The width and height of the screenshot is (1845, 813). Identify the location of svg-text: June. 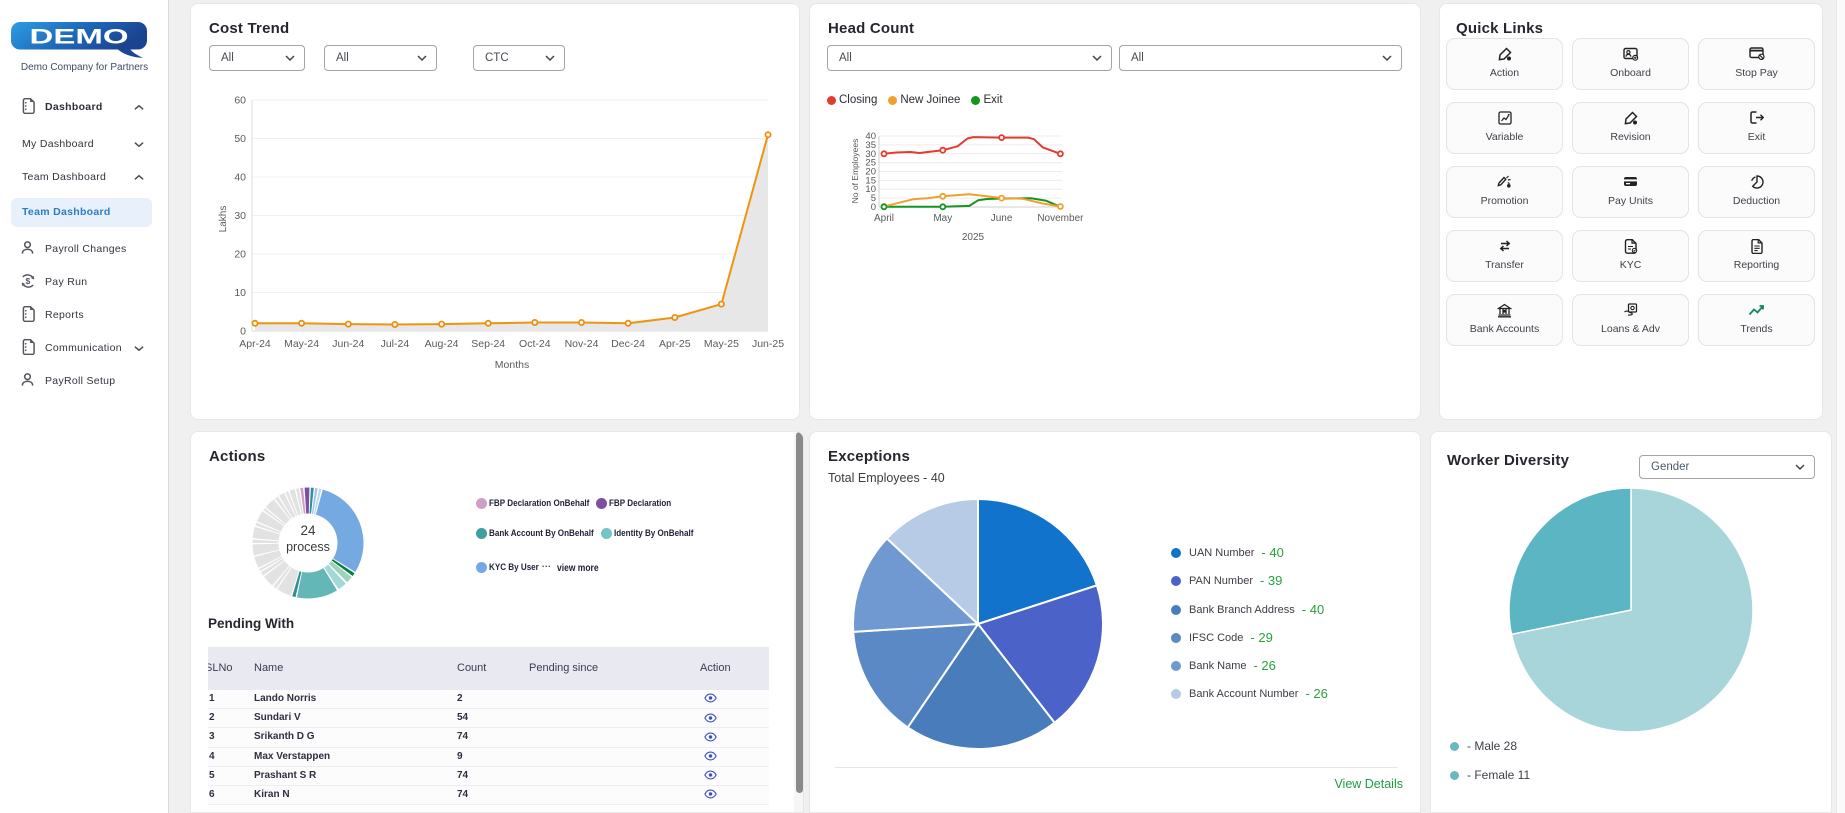
(1002, 218).